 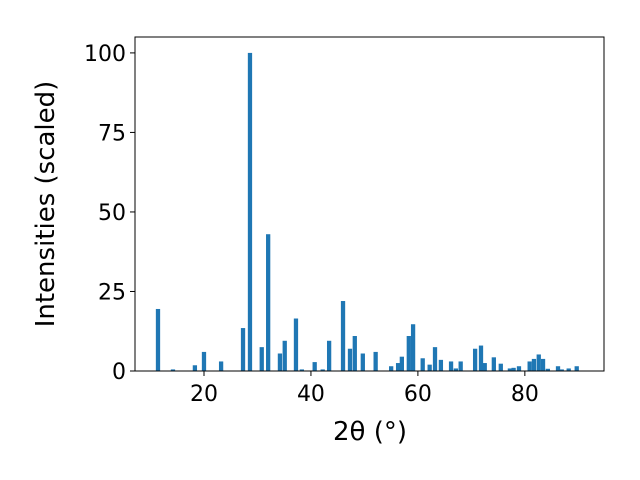 What do you see at coordinates (112, 213) in the screenshot?
I see `y-tick-label: 50` at bounding box center [112, 213].